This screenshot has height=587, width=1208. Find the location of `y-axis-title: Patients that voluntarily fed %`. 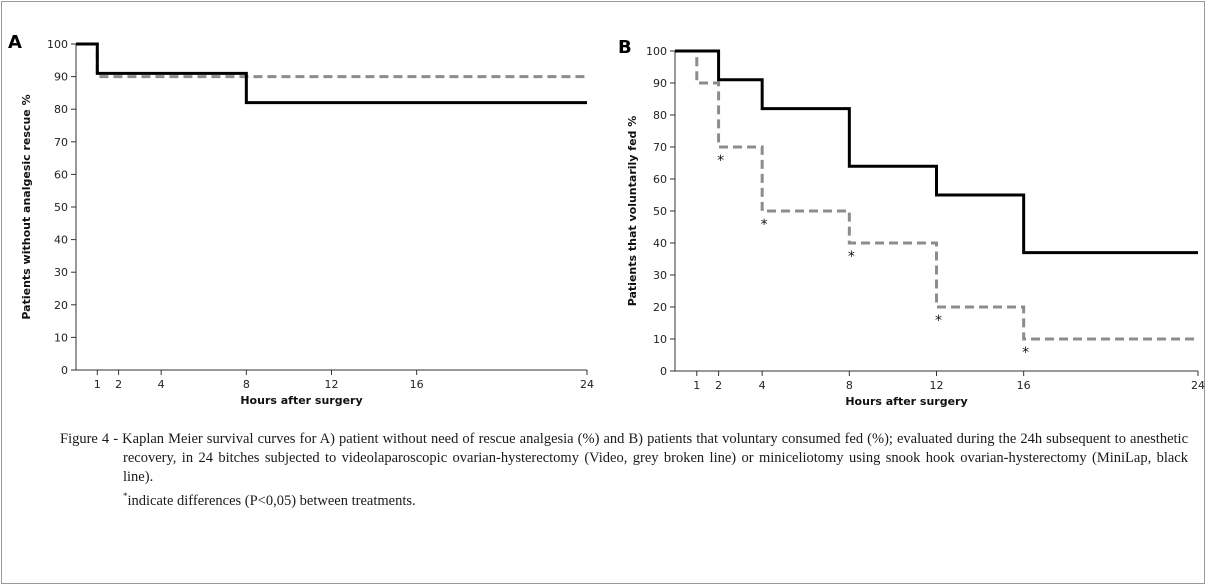

y-axis-title: Patients that voluntarily fed % is located at coordinates (632, 211).